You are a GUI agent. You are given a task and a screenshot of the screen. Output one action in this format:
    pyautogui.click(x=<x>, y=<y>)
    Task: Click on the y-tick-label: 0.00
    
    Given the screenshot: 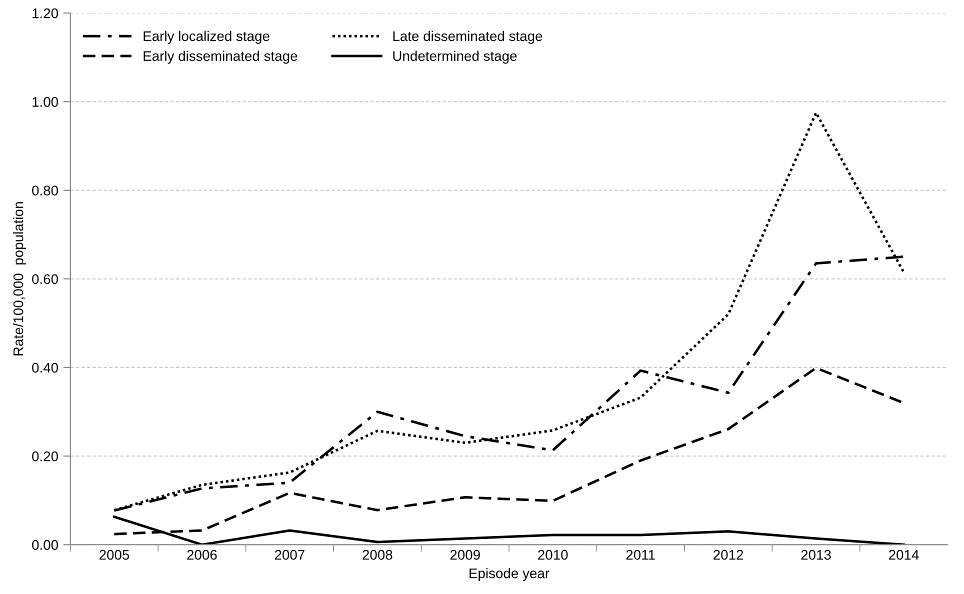 What is the action you would take?
    pyautogui.click(x=45, y=545)
    